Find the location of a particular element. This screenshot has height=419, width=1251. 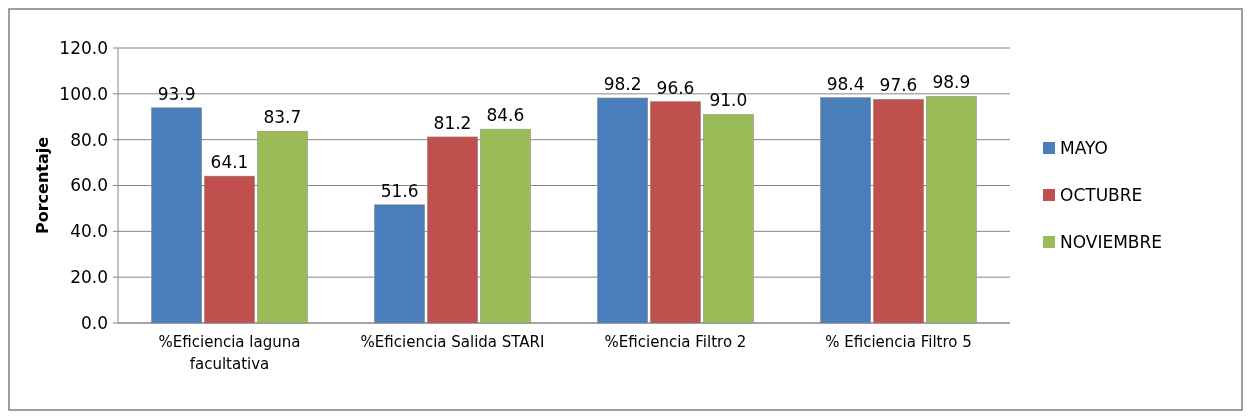

x-tick-label: %Eficiencia laguna facultativa is located at coordinates (229, 353).